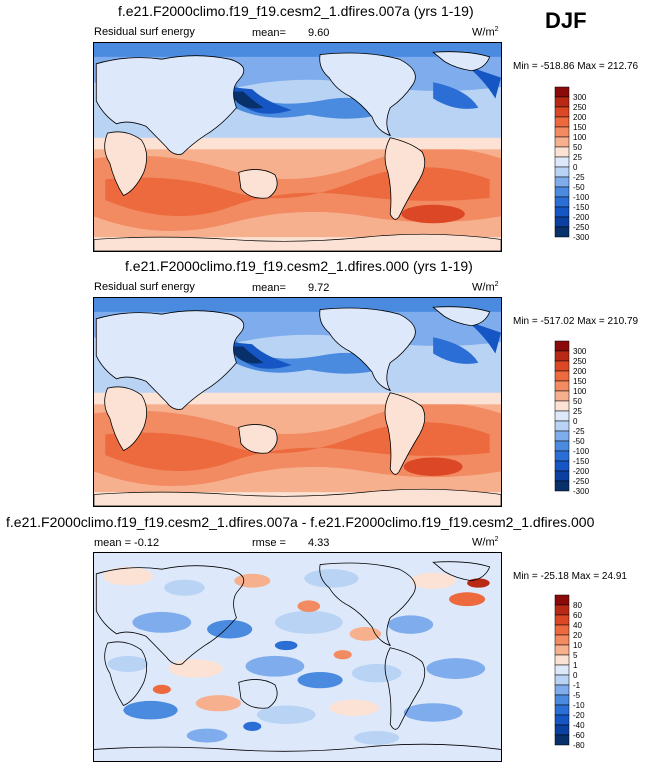  Describe the element at coordinates (485, 542) in the screenshot. I see `panel3-units: W/m2` at that location.